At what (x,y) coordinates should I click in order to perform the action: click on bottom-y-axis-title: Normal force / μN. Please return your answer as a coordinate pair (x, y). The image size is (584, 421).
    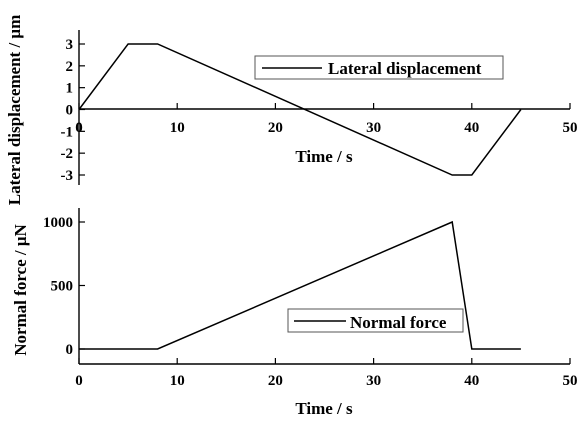
    Looking at the image, I should click on (20, 289).